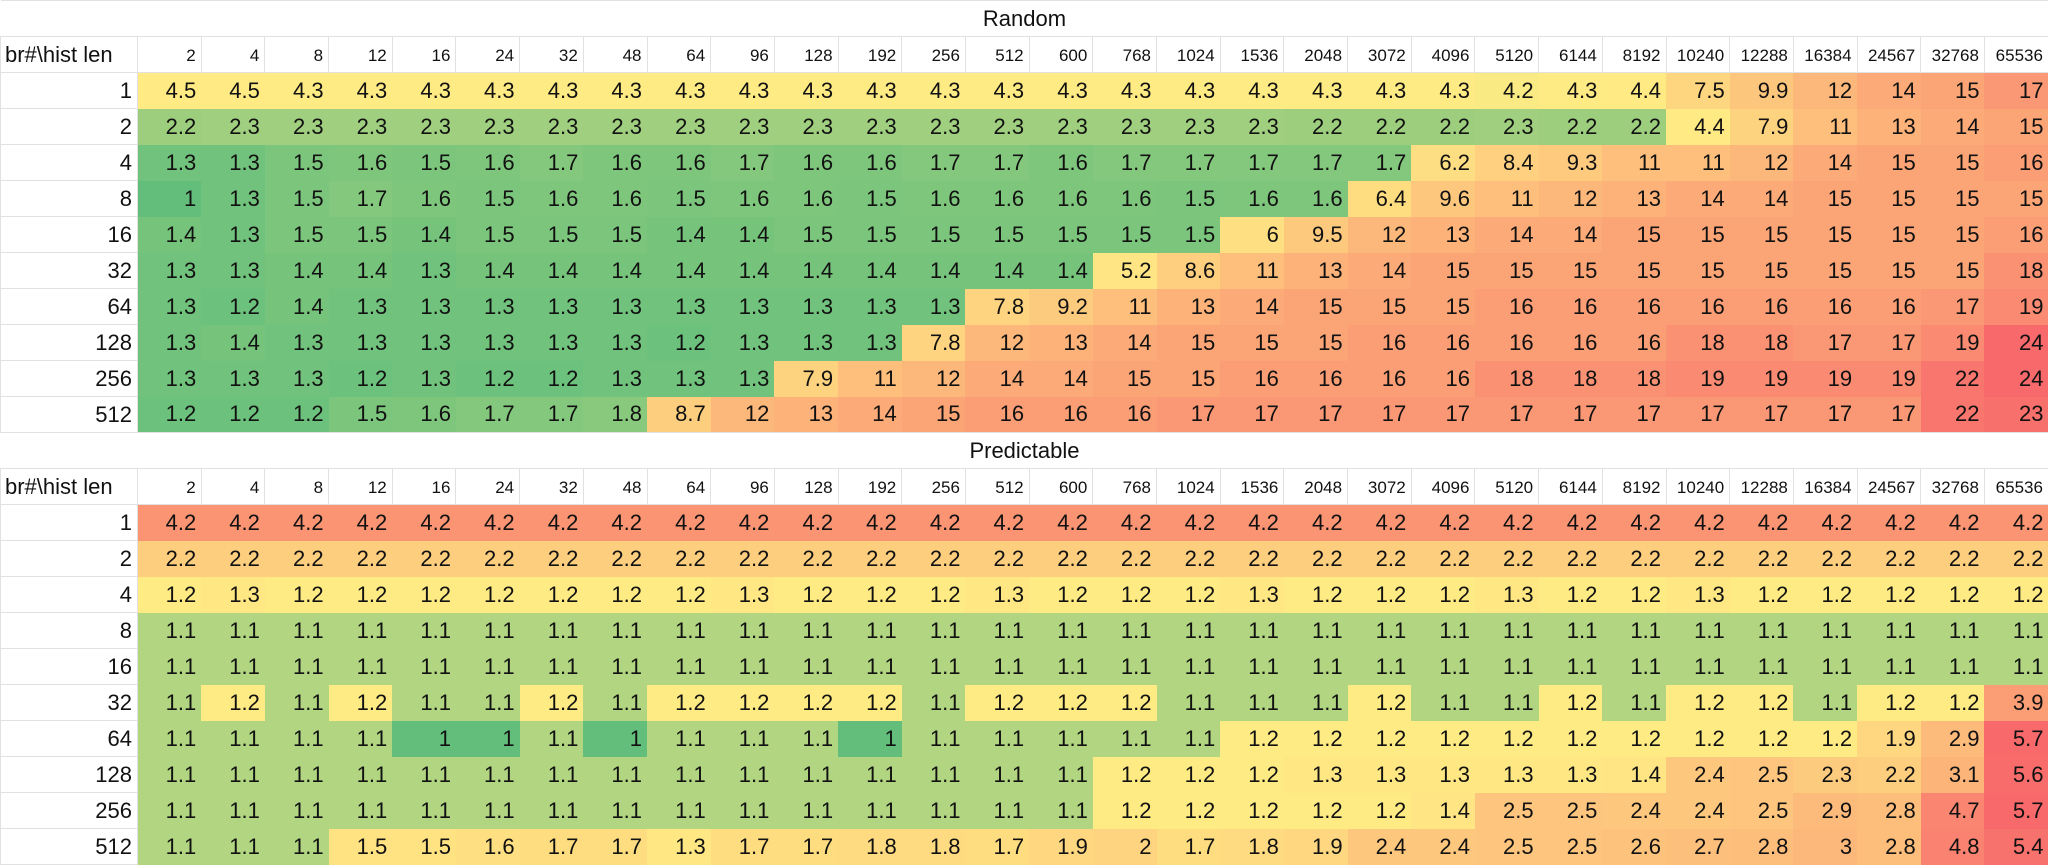  What do you see at coordinates (1761, 54) in the screenshot?
I see `column-header: 12288` at bounding box center [1761, 54].